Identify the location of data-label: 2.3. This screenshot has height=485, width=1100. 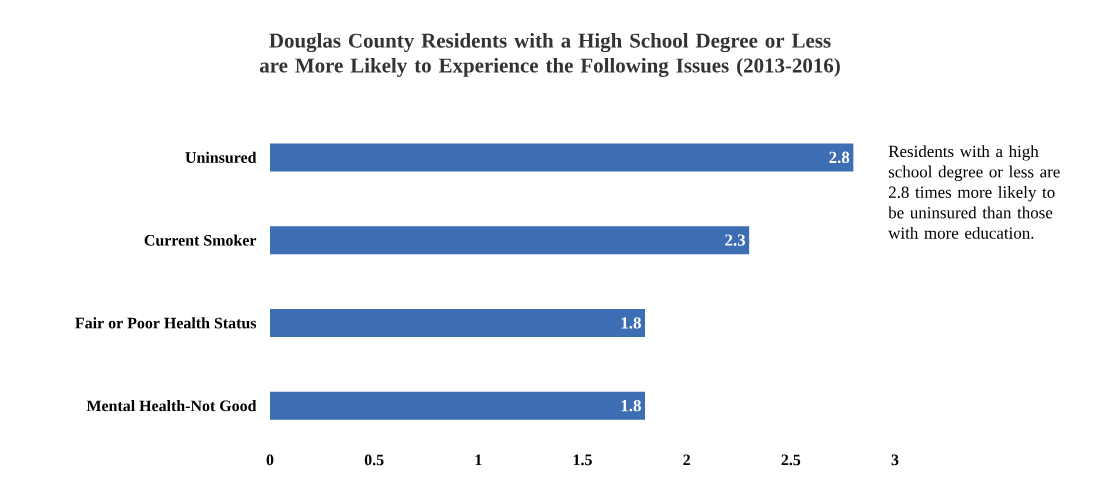
(735, 240).